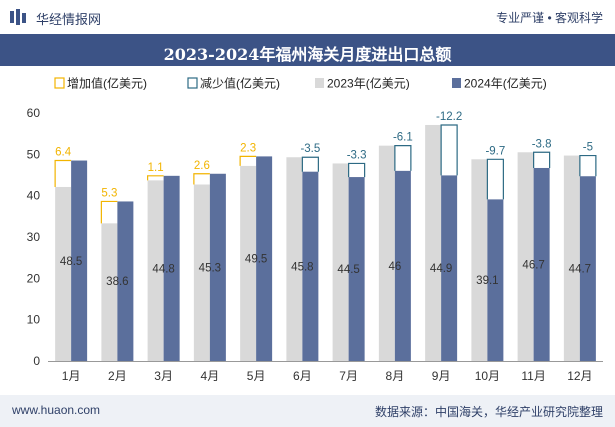 Image resolution: width=615 pixels, height=427 pixels. What do you see at coordinates (307, 54) in the screenshot?
I see `chart-title: 2023-2024年福州海关月度进出口总额` at bounding box center [307, 54].